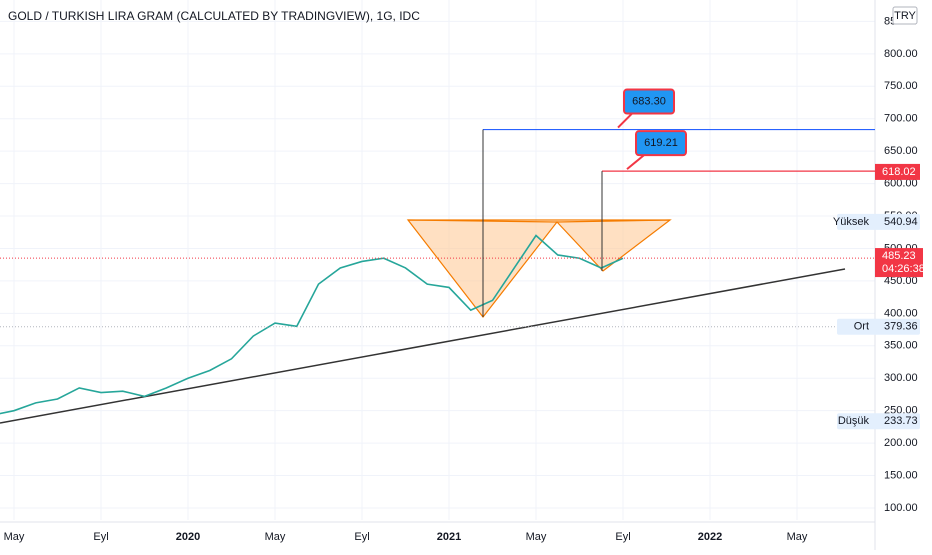 This screenshot has height=555, width=932. I want to click on level-label: Ort, so click(861, 327).